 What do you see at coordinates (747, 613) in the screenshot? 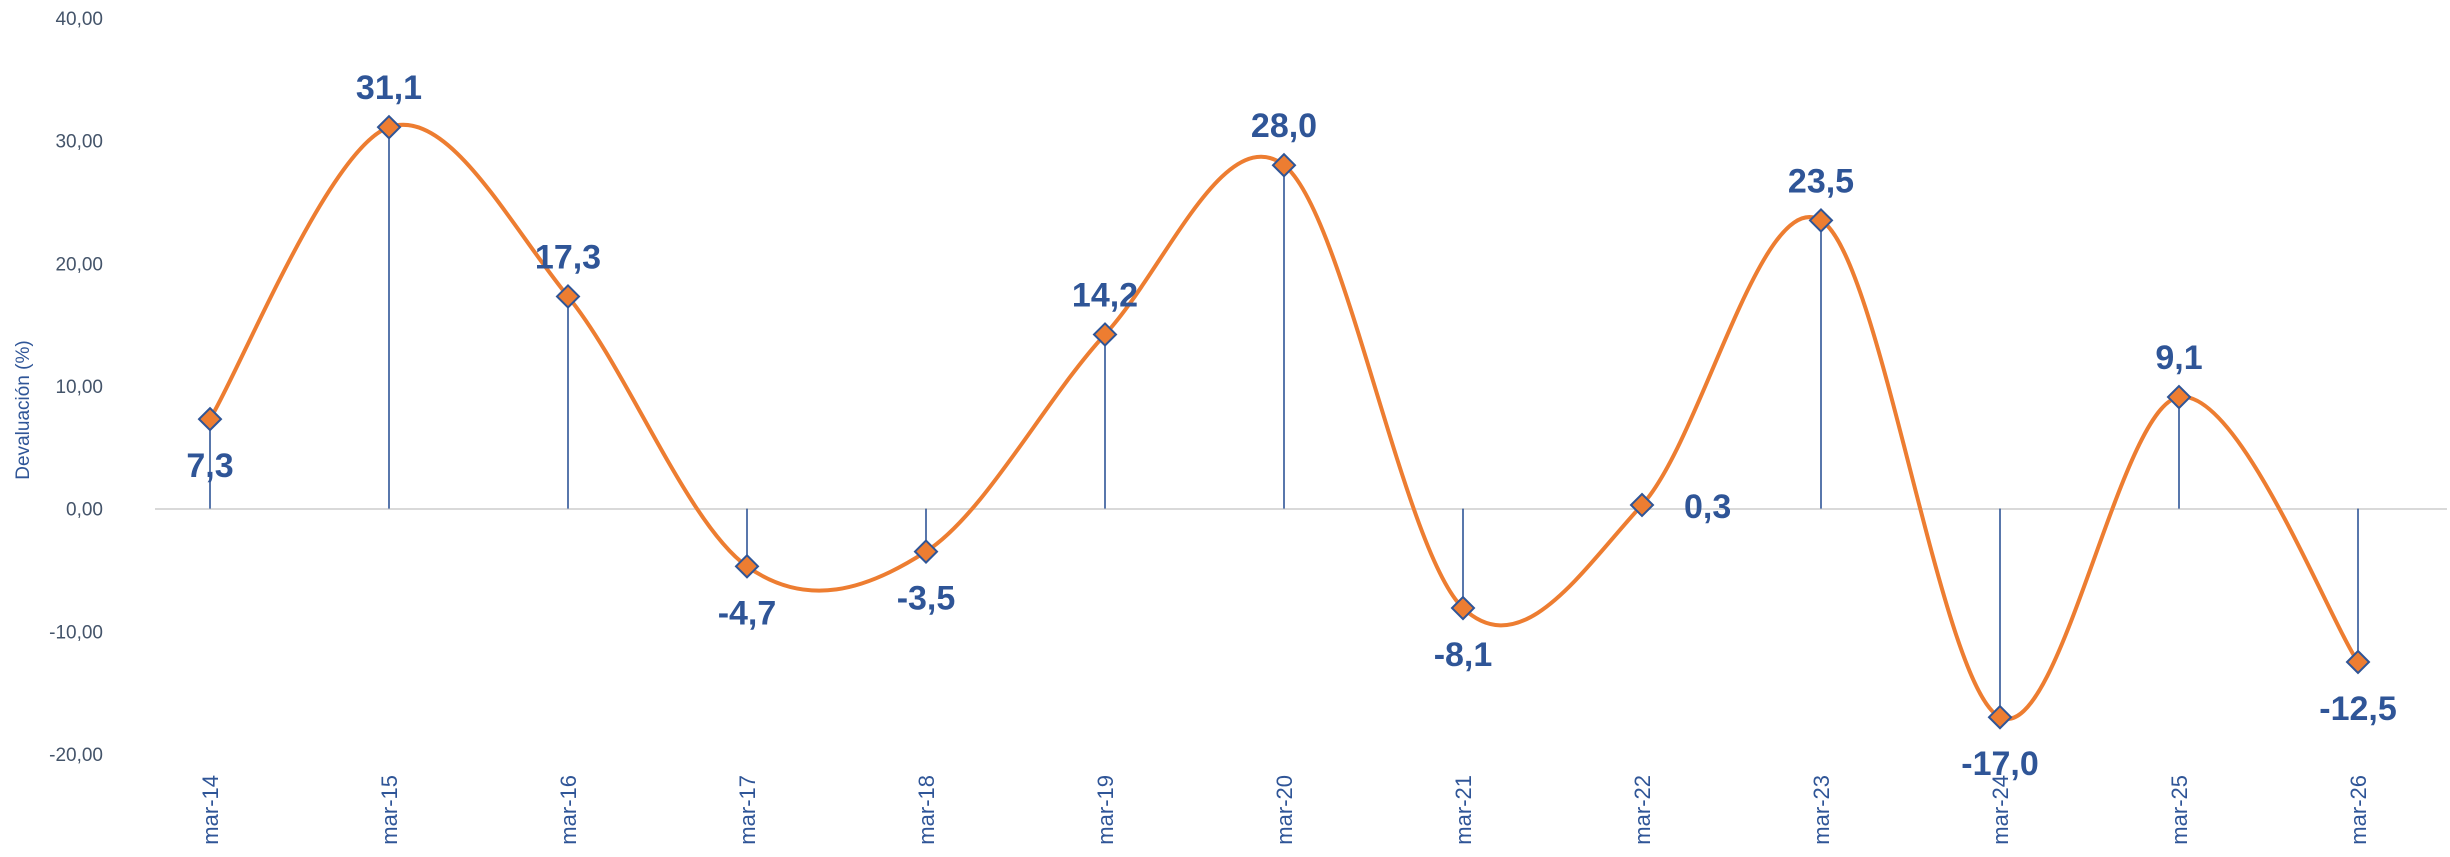
I see `data-label: -4,7` at bounding box center [747, 613].